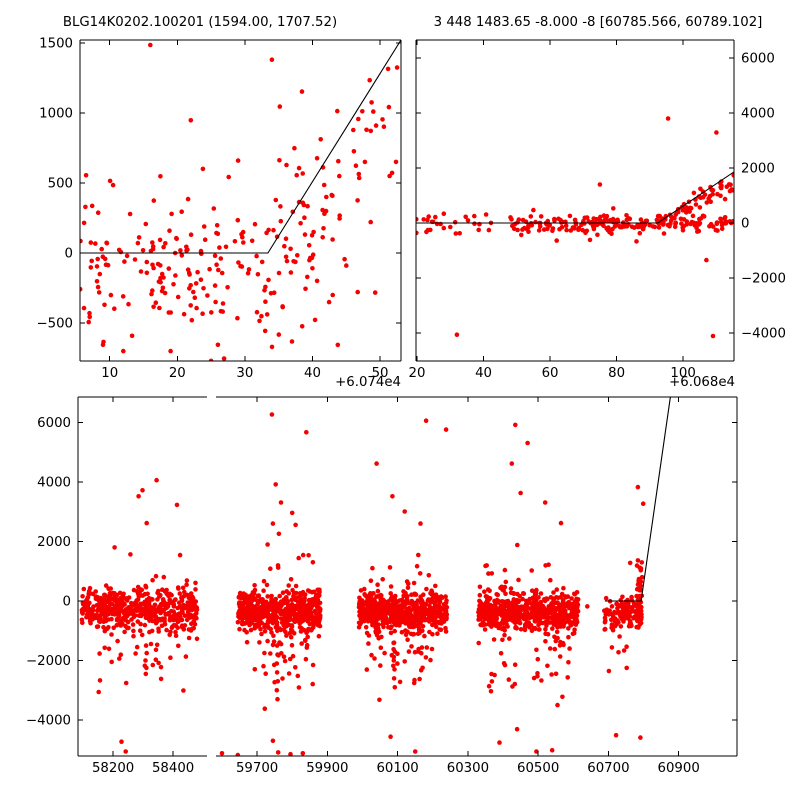 This screenshot has width=800, height=800. I want to click on x-tick-label: 58200, so click(113, 768).